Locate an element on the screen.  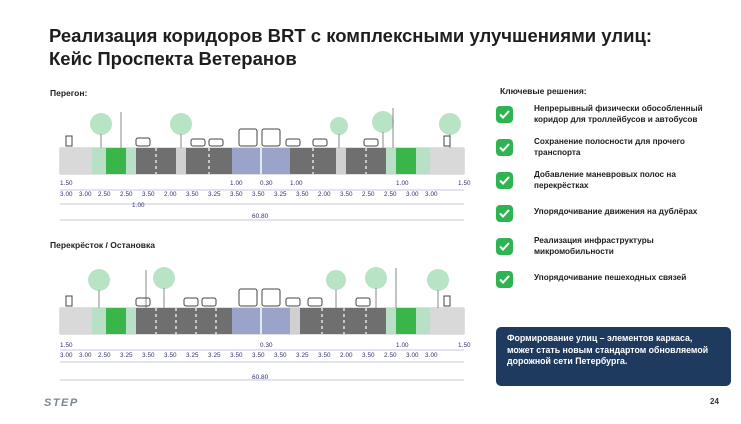
list-item: Упорядочивание пешеходных связей is located at coordinates (614, 285).